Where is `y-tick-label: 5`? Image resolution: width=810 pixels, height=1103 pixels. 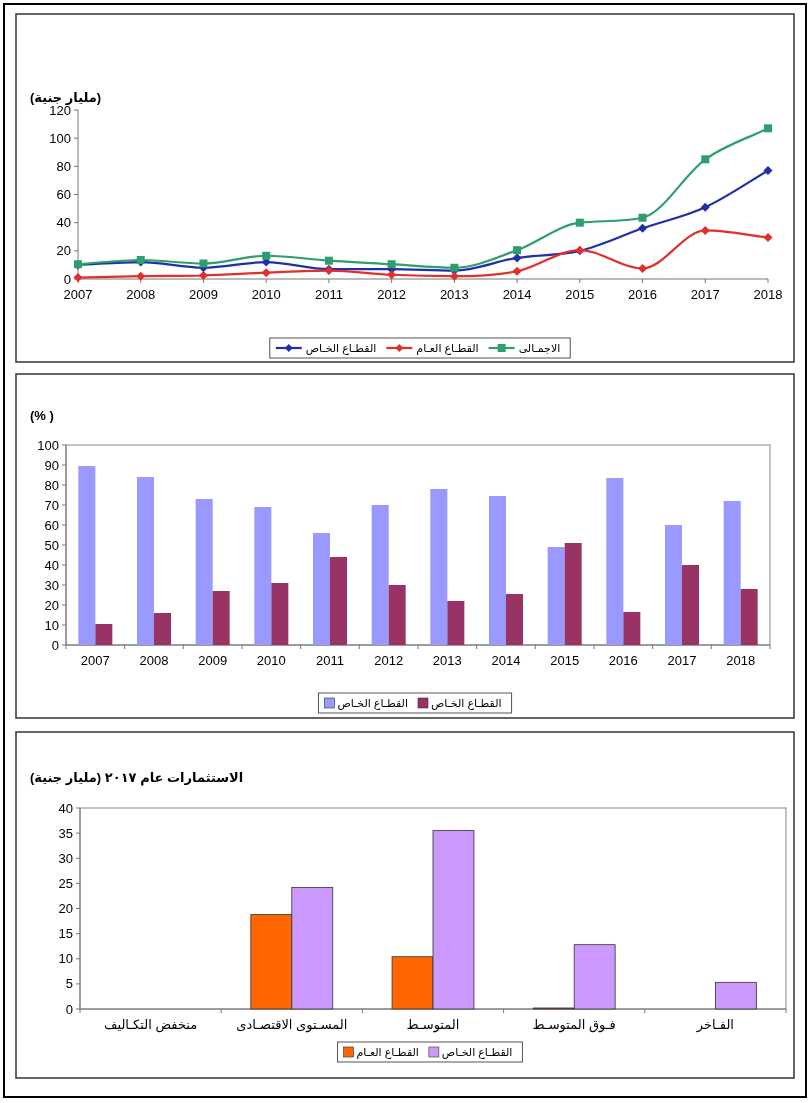 y-tick-label: 5 is located at coordinates (69, 984).